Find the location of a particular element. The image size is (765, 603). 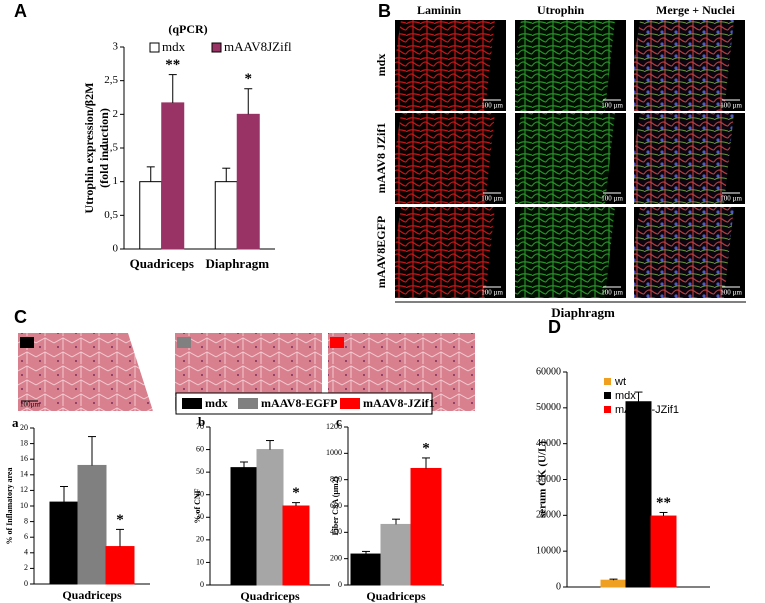

panel-label: A is located at coordinates (20, 11).